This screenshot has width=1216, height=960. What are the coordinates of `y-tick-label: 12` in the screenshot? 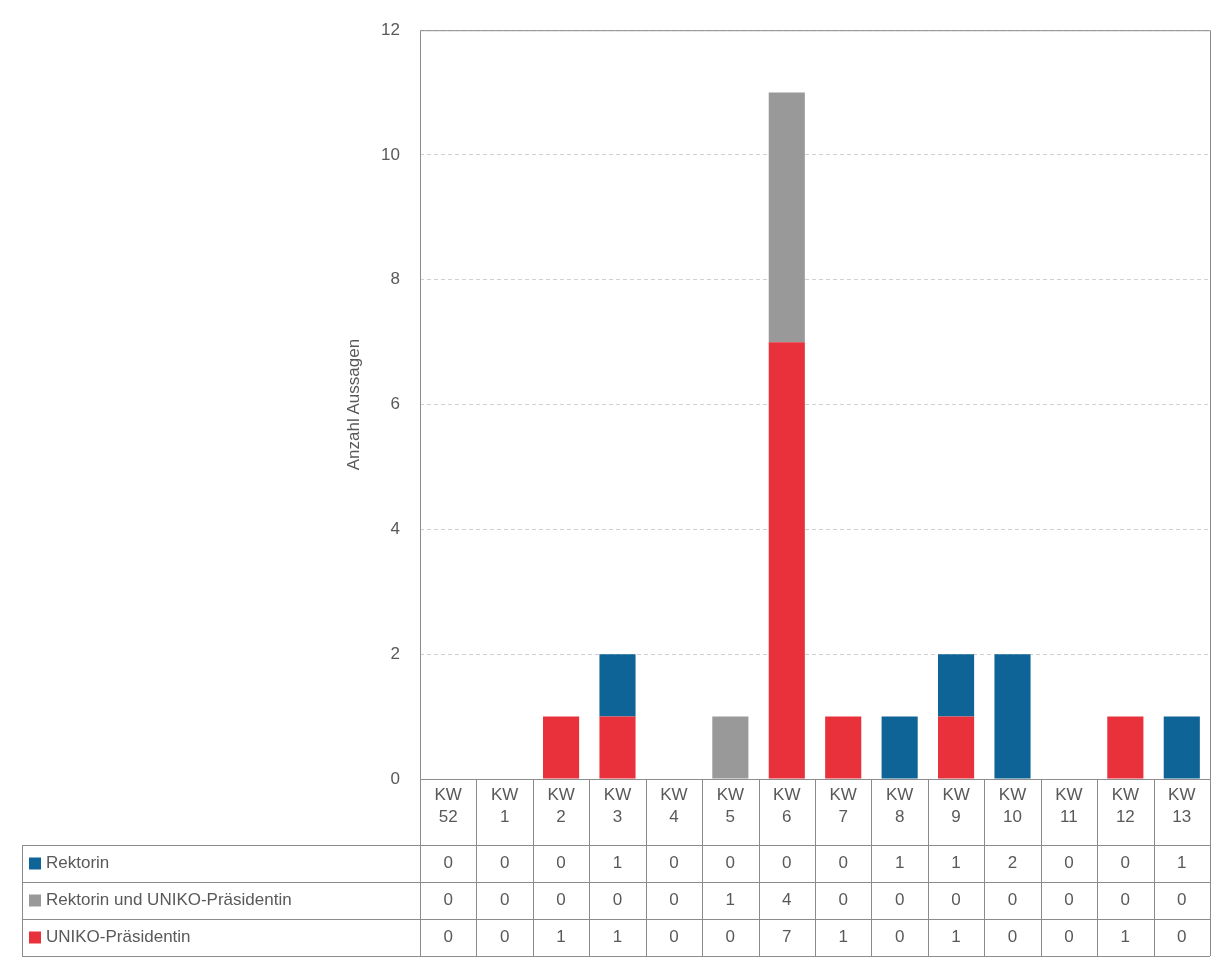 It's located at (390, 29).